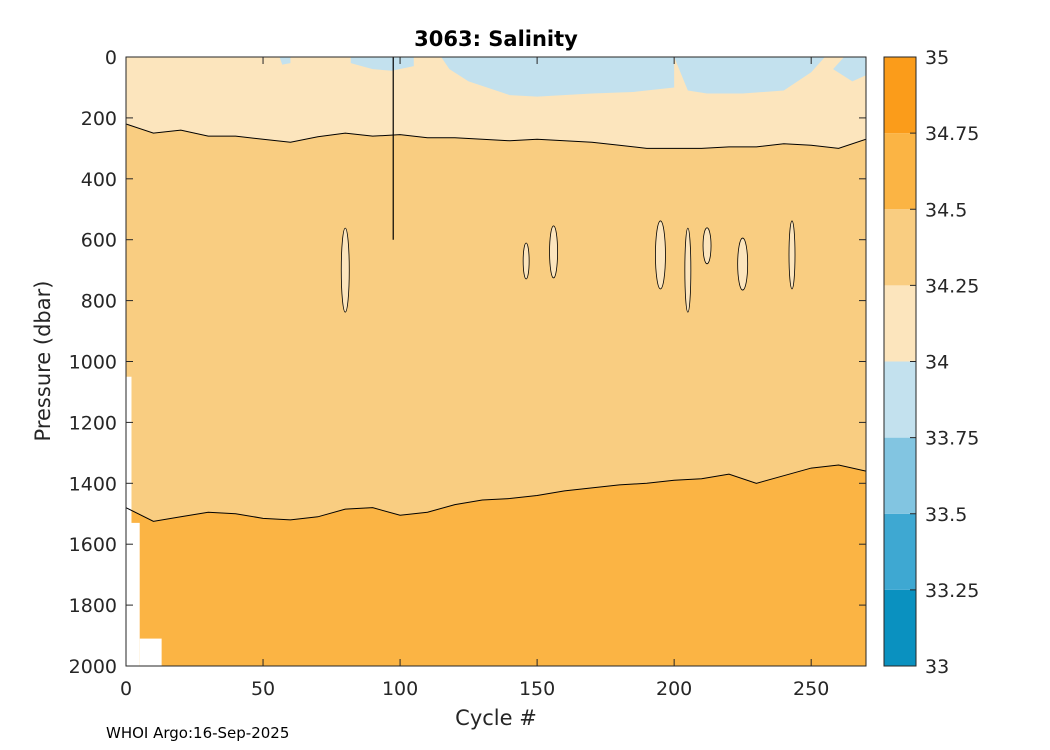  What do you see at coordinates (99, 241) in the screenshot?
I see `y-tick-label: 600` at bounding box center [99, 241].